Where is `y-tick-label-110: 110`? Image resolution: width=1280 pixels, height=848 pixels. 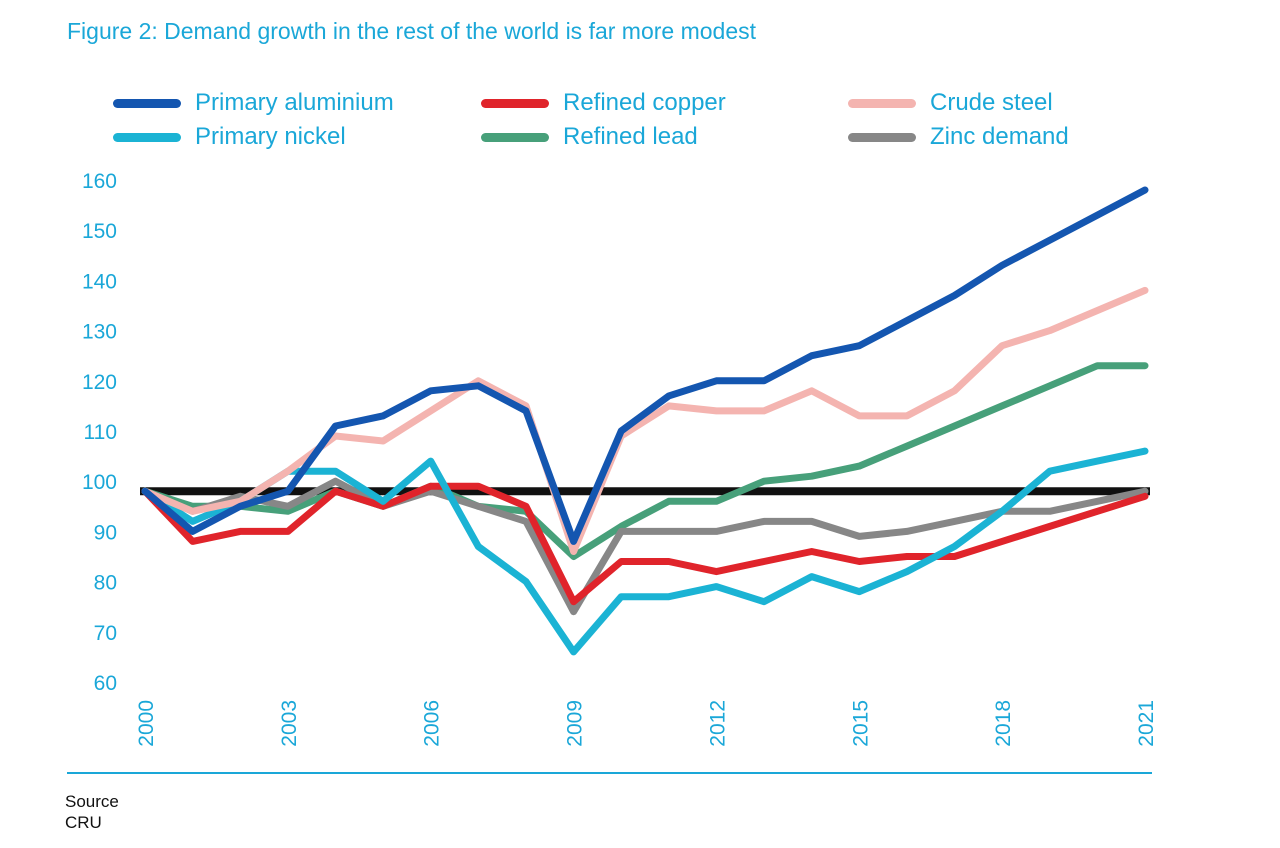 y-tick-label-110: 110 is located at coordinates (100, 432).